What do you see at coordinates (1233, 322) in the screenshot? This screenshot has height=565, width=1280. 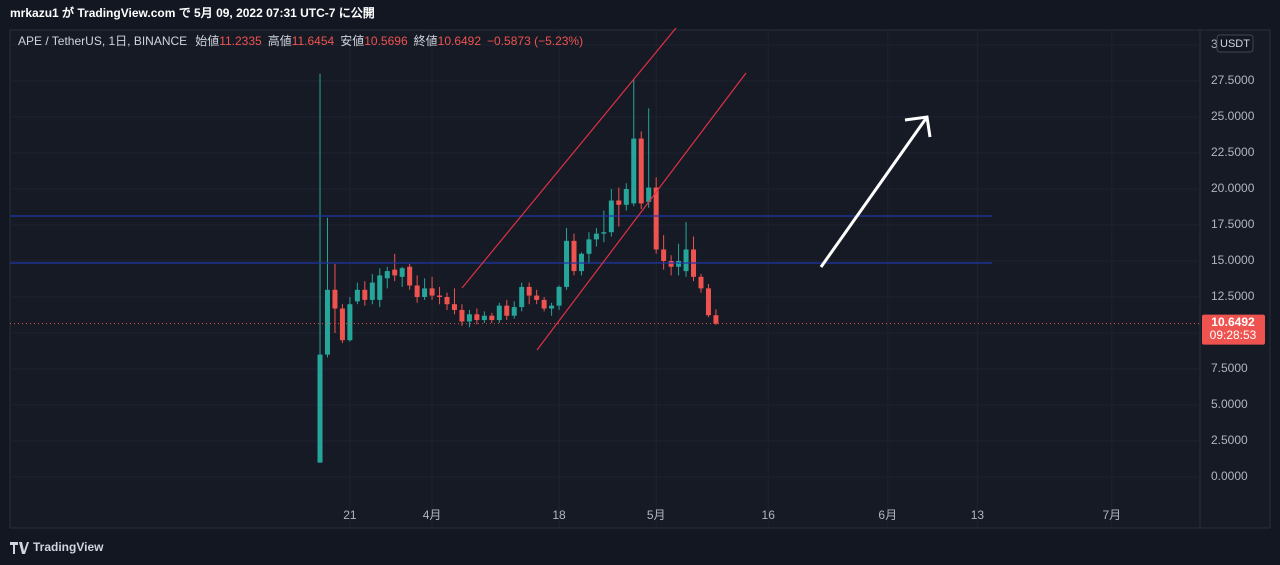 I see `price-tag-value: 10.6492` at bounding box center [1233, 322].